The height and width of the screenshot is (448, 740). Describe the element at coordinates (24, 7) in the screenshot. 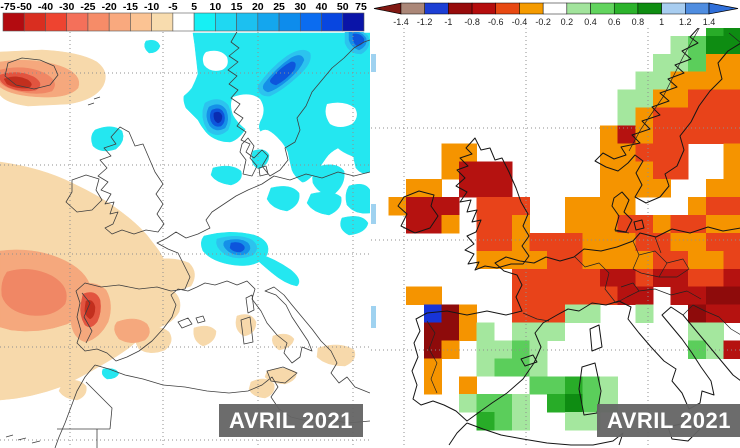

I see `colorbar-tick-label: -50` at that location.